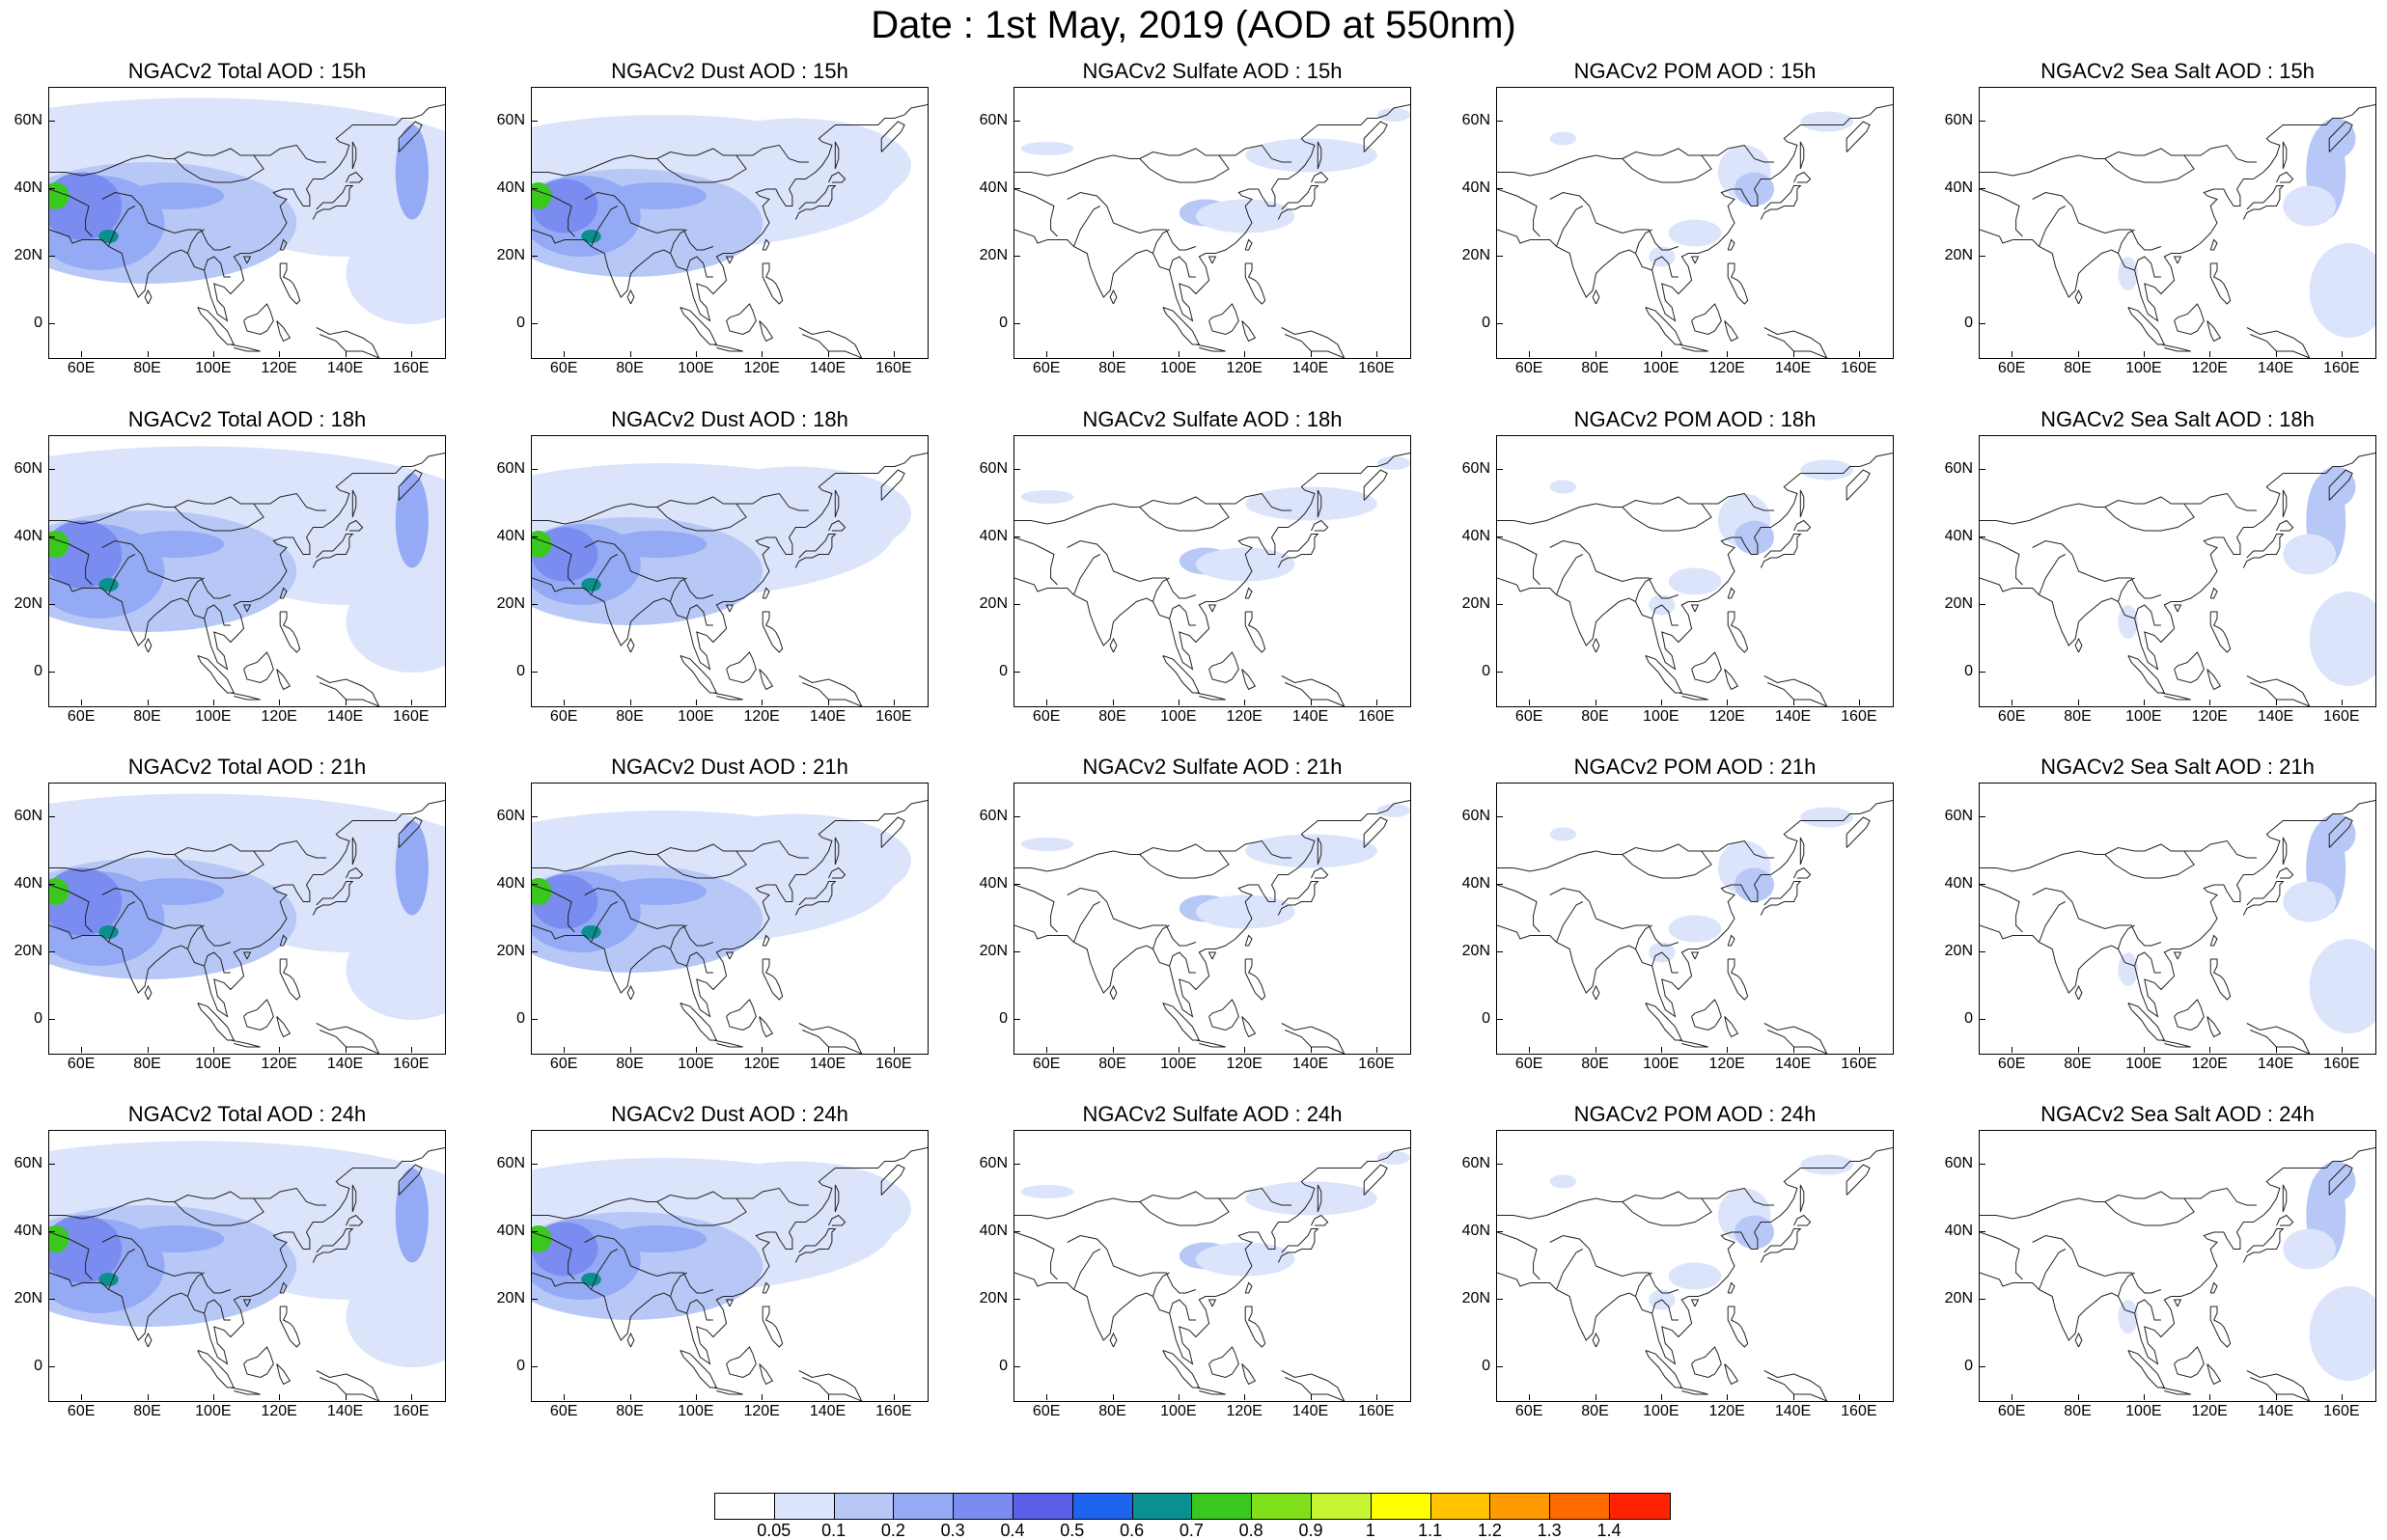  What do you see at coordinates (247, 71) in the screenshot?
I see `panel-title: NGACv2 Total AOD : 15h` at bounding box center [247, 71].